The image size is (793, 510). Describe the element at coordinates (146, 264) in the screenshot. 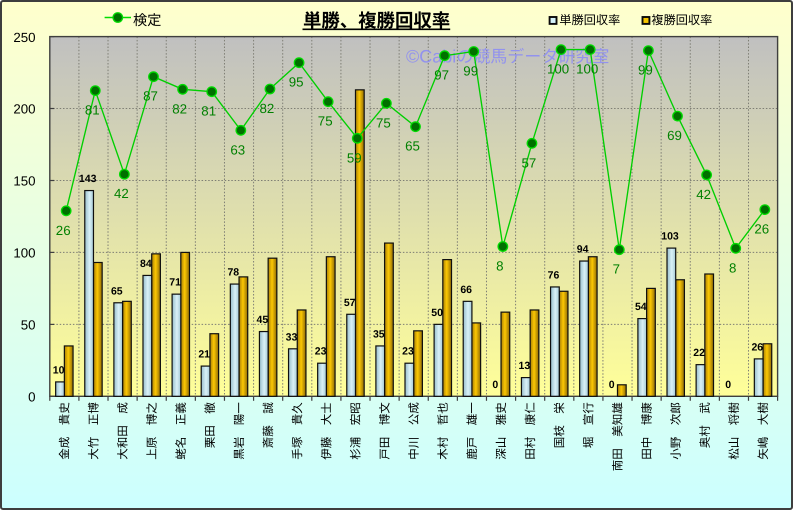

I see `svg-text: 84` at that location.